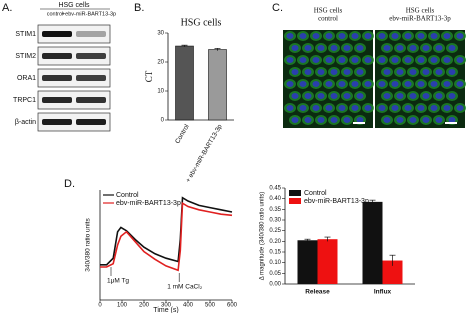  Describe the element at coordinates (275, 199) in the screenshot. I see `y-tick-label: 0.40` at that location.